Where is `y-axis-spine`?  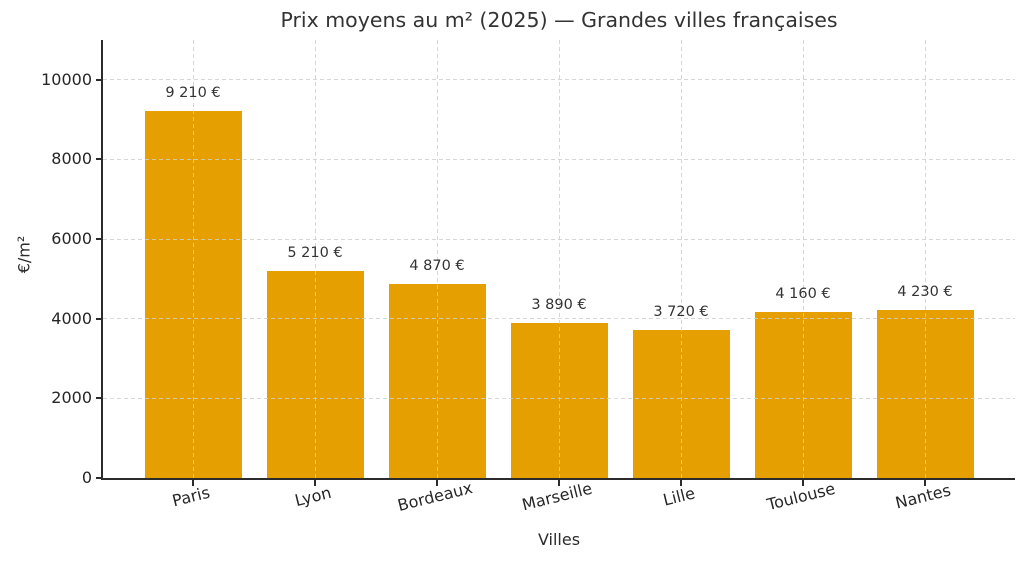 y-axis-spine is located at coordinates (102, 260).